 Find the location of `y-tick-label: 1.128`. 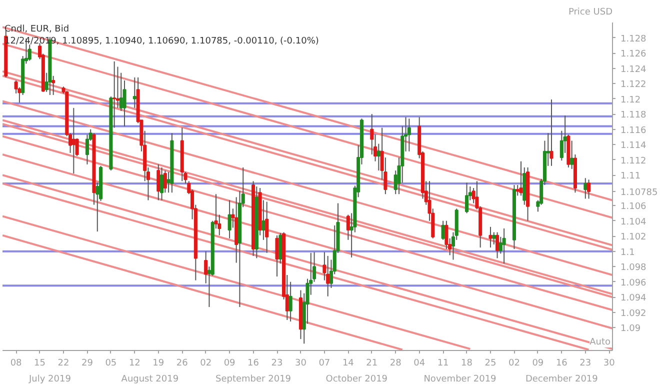

y-tick-label: 1.128 is located at coordinates (633, 39).